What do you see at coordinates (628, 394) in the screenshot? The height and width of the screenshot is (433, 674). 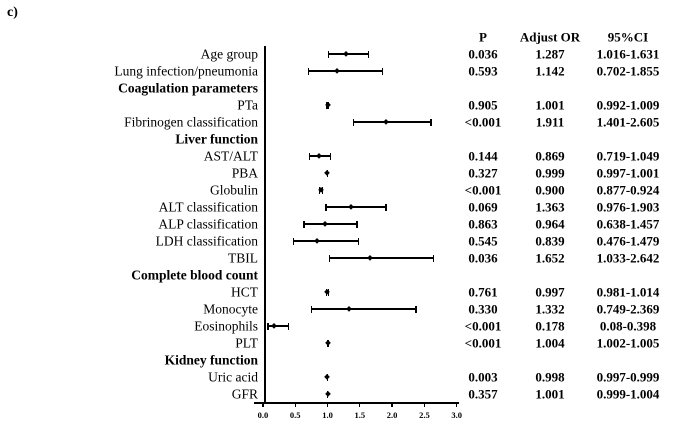 I see `ci-value: 0.999-1.004` at bounding box center [628, 394].